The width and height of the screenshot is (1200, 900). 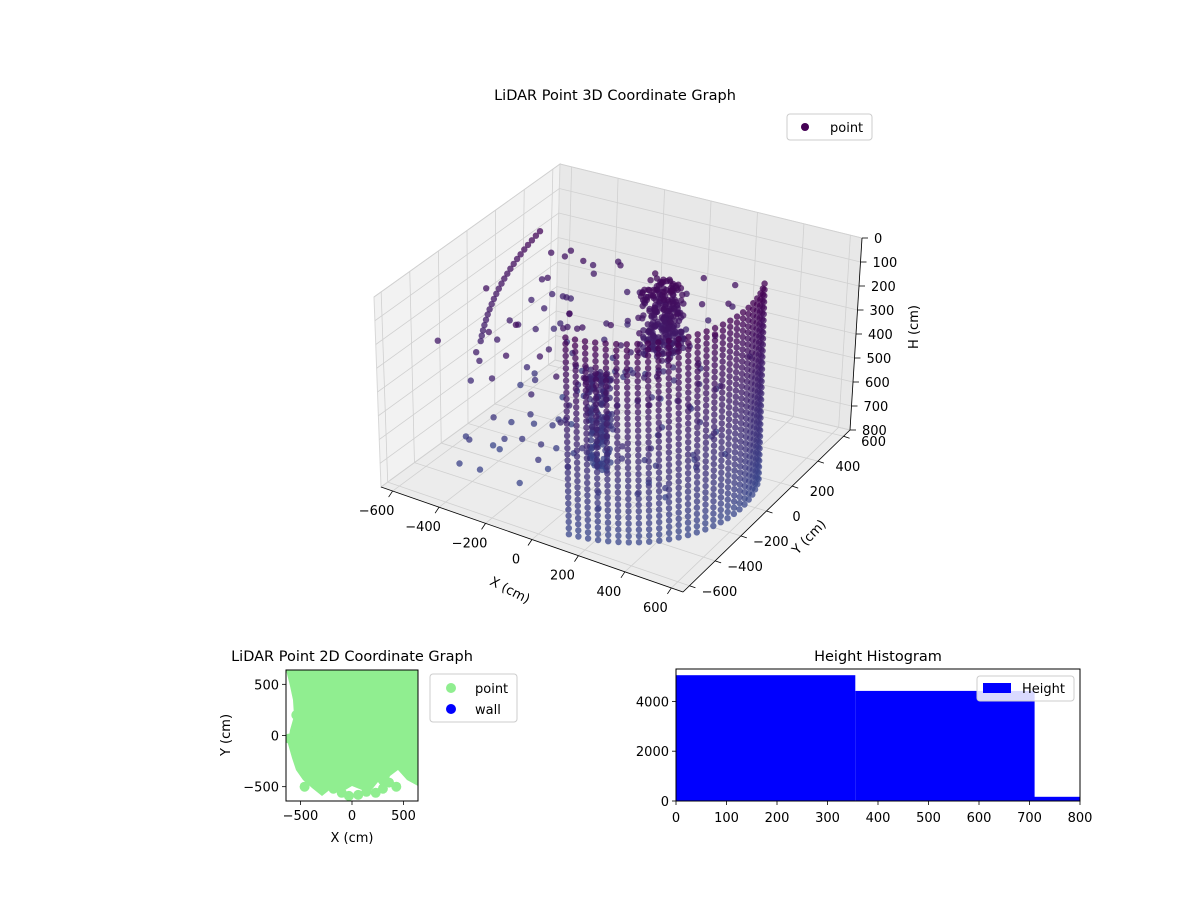 I want to click on y-tick-label-2d: 0, so click(x=275, y=737).